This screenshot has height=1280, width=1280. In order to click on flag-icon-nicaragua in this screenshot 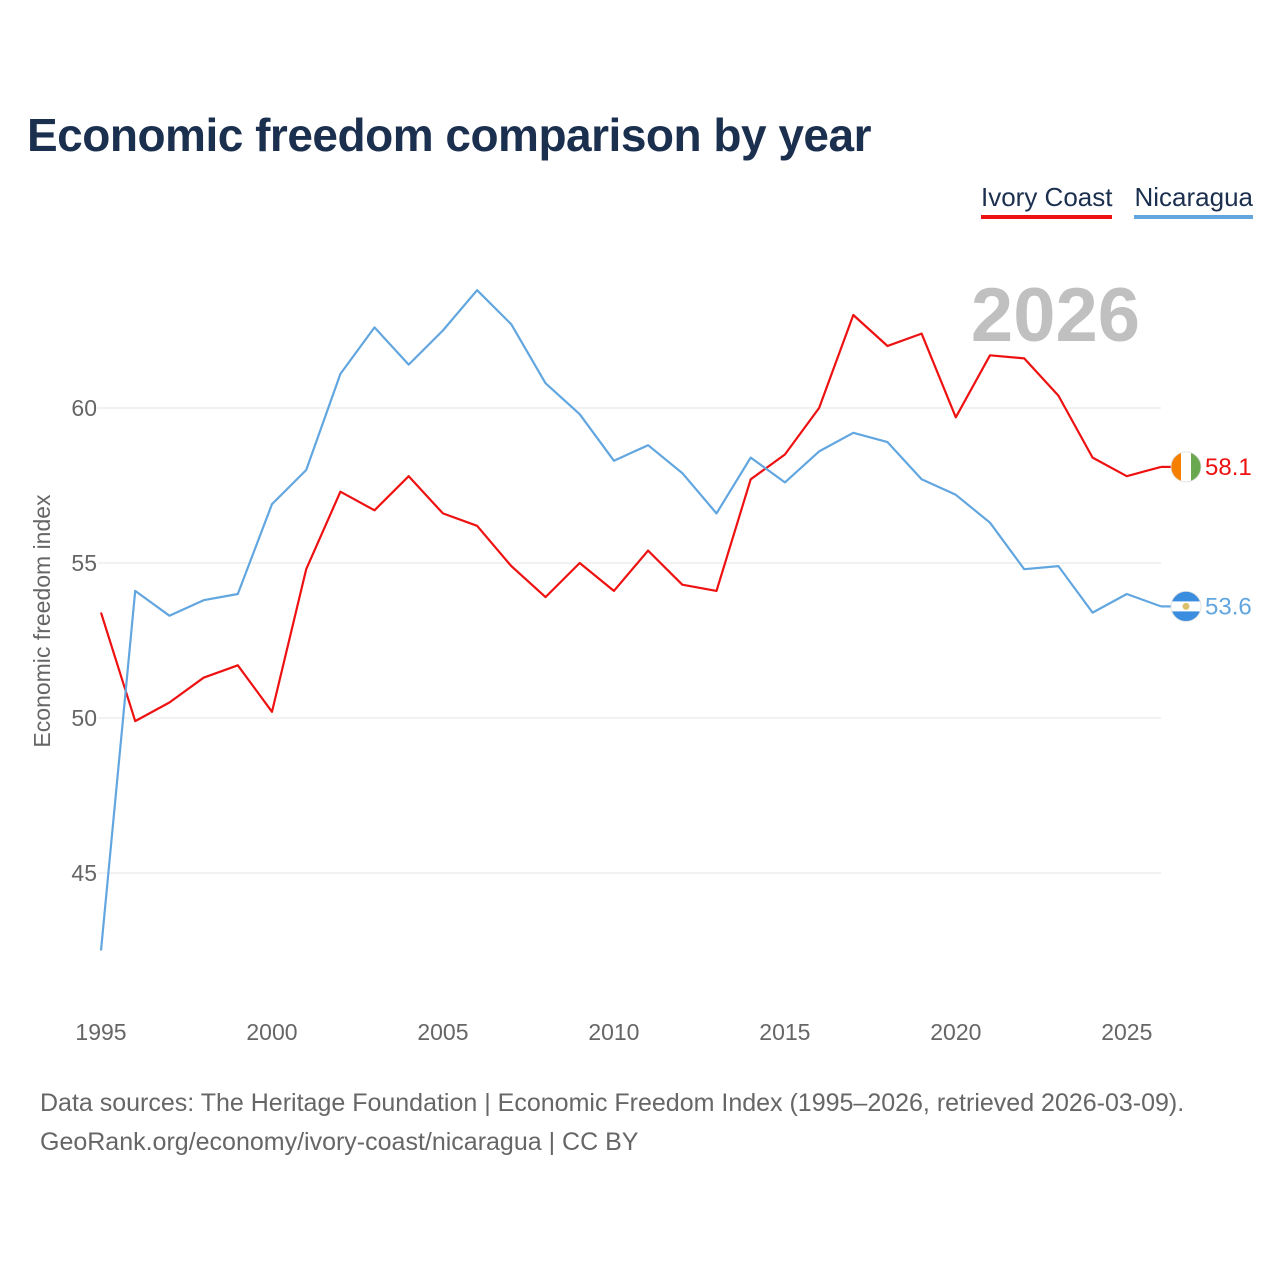, I will do `click(1186, 606)`.